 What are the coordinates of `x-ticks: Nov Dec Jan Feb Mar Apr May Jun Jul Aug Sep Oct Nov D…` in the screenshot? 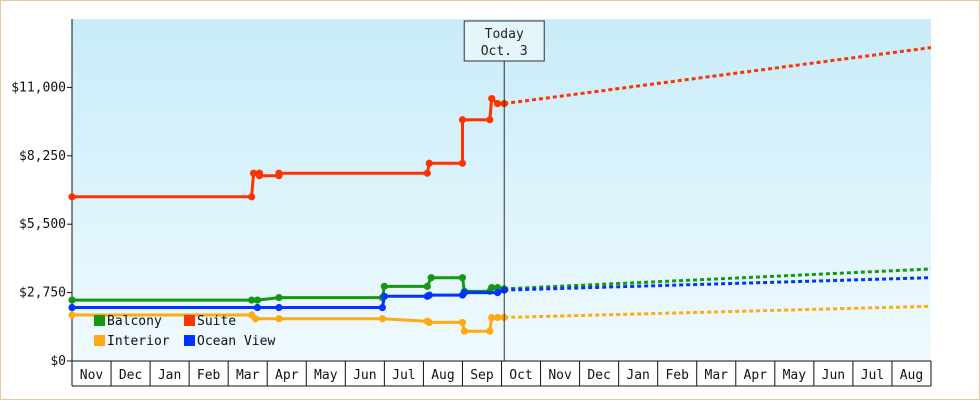 It's located at (501, 374).